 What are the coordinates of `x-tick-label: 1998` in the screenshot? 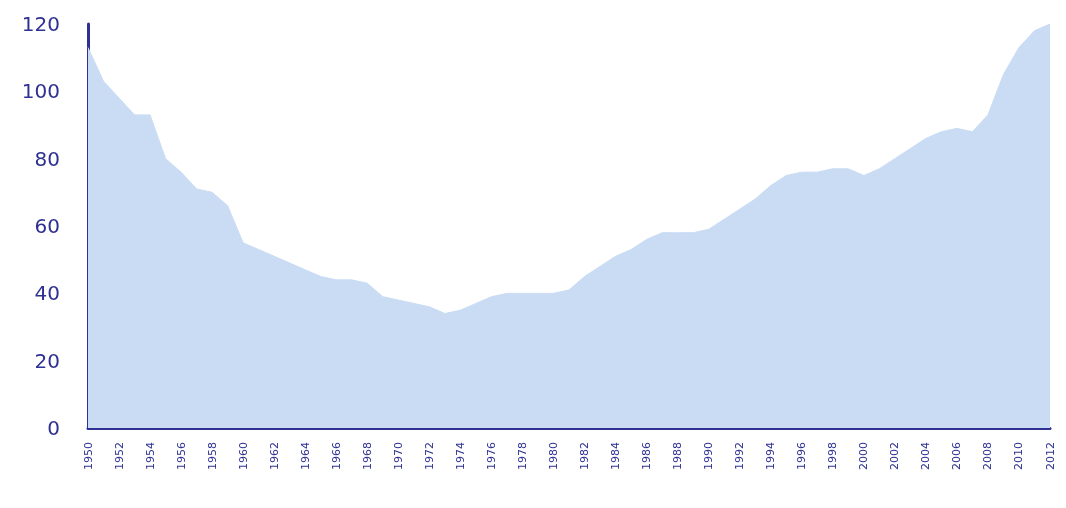 It's located at (833, 456).